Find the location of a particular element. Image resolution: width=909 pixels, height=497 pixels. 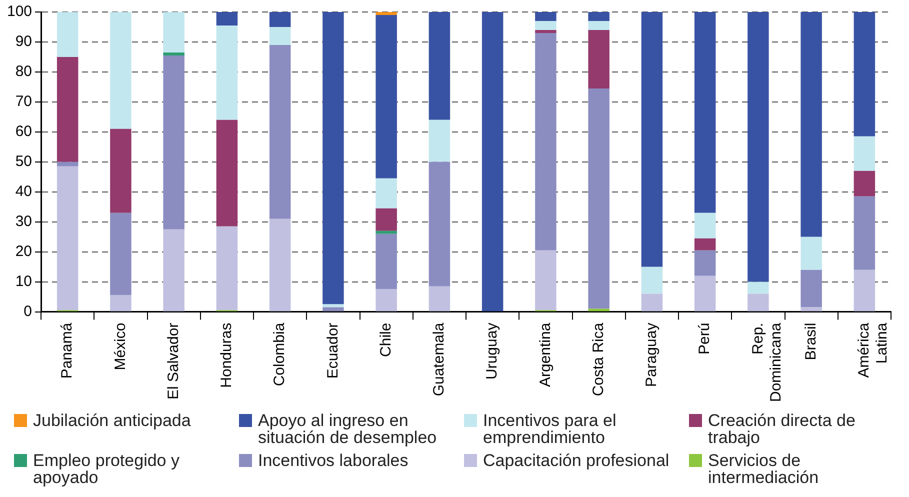

x-tick-label: Uruguay is located at coordinates (492, 351).